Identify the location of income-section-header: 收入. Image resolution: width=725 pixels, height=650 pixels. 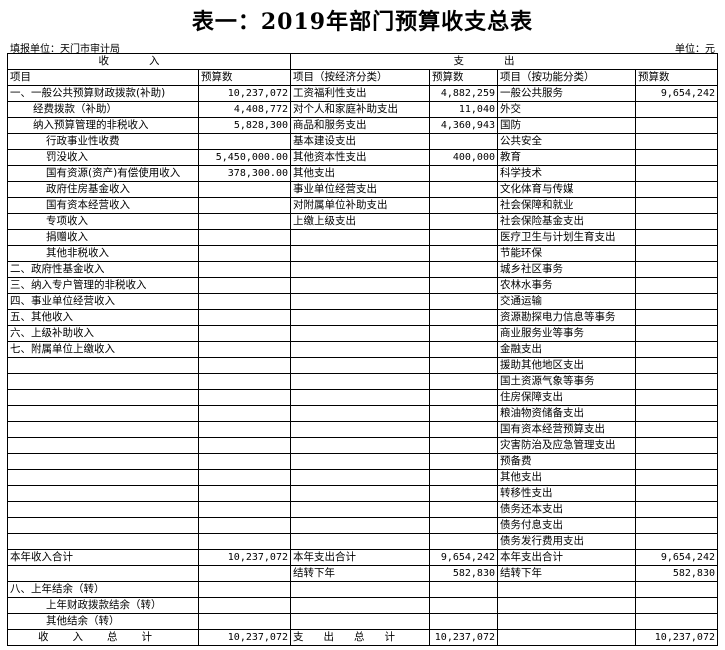
(149, 61).